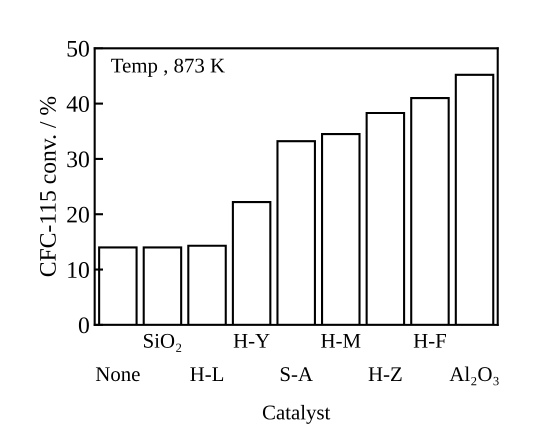  What do you see at coordinates (78, 214) in the screenshot?
I see `y-tick-label: 20` at bounding box center [78, 214].